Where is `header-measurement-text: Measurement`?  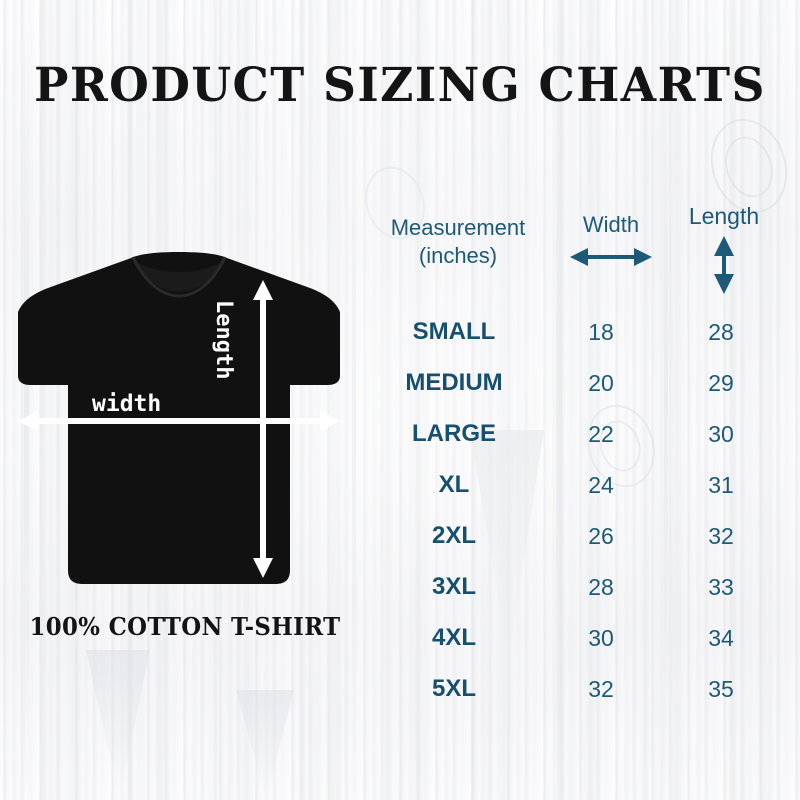
header-measurement-text: Measurement is located at coordinates (458, 227).